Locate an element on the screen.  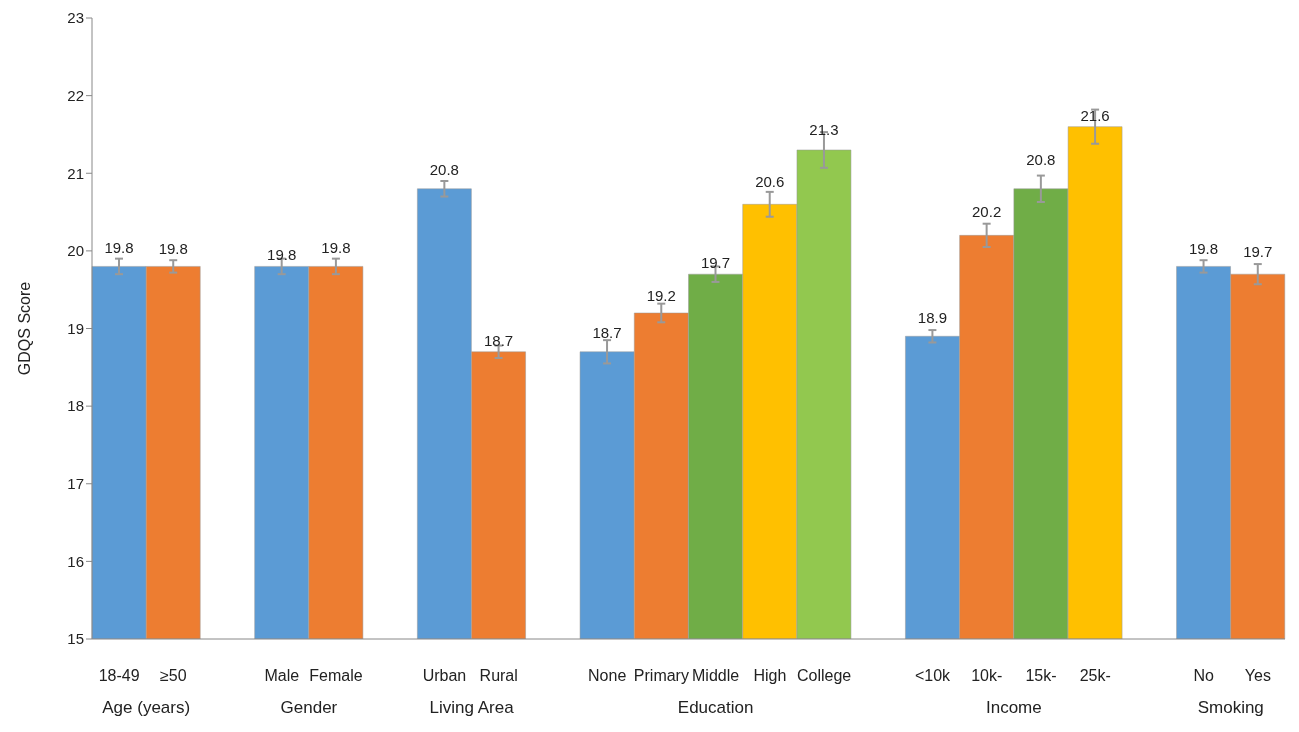
data-label: 20.2 is located at coordinates (987, 211).